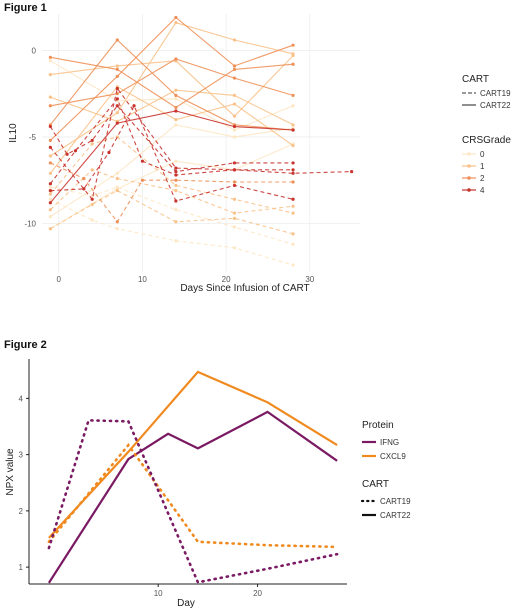 The width and height of the screenshot is (520, 611). What do you see at coordinates (21, 455) in the screenshot?
I see `figure2-y-tick-label: 3` at bounding box center [21, 455].